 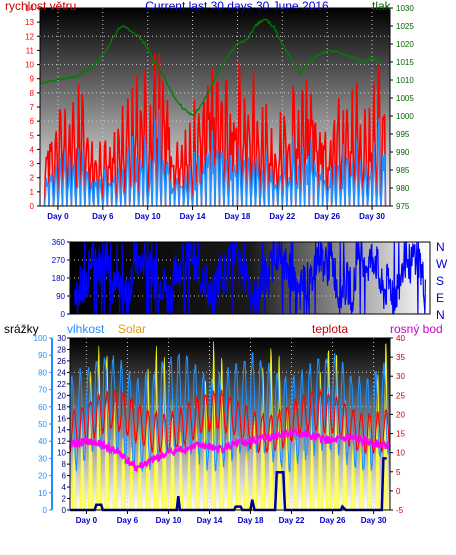 What do you see at coordinates (403, 188) in the screenshot?
I see `pressure-tick-label: 980` at bounding box center [403, 188].